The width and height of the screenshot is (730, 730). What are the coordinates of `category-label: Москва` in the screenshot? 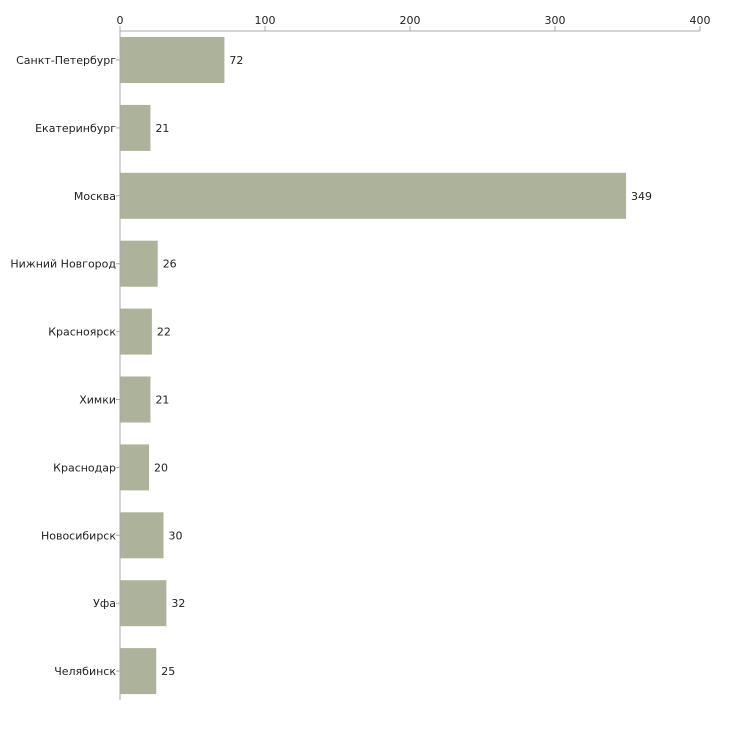 It's located at (95, 196).